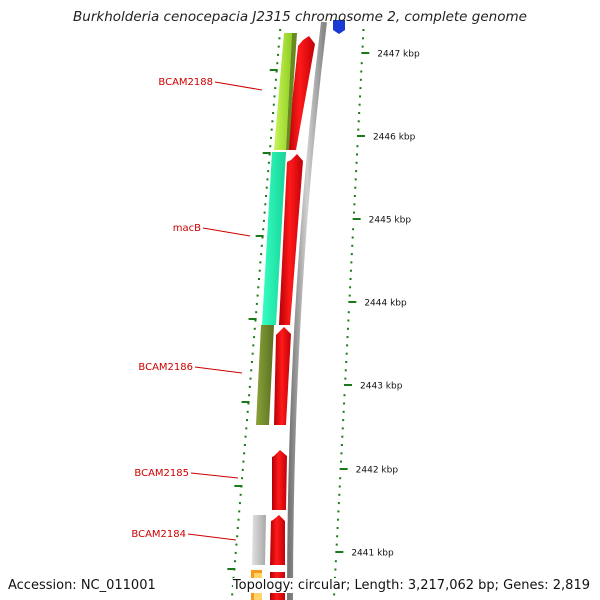 The width and height of the screenshot is (600, 600). Describe the element at coordinates (165, 367) in the screenshot. I see `gene-label: BCAM2186` at that location.